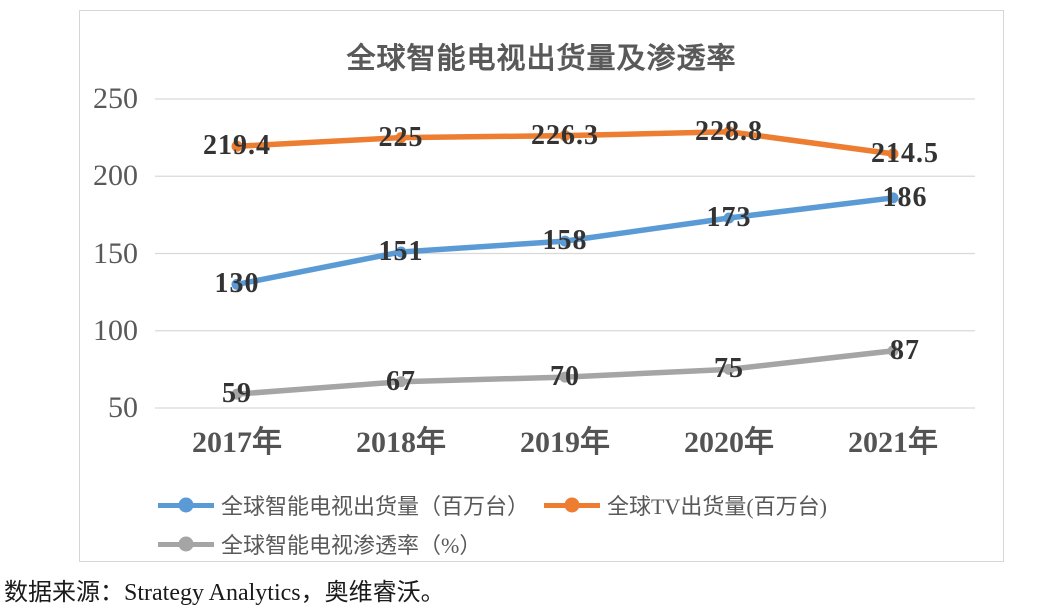  What do you see at coordinates (905, 350) in the screenshot?
I see `data-label: 87` at bounding box center [905, 350].